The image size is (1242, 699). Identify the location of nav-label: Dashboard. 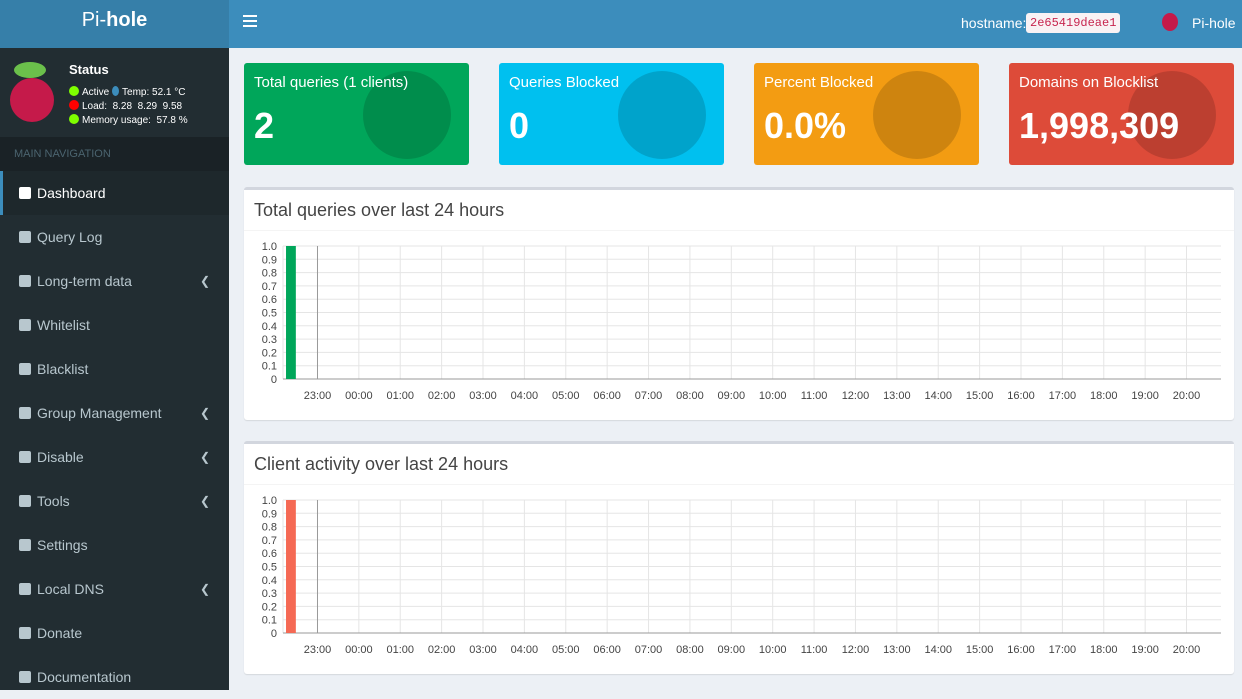
(71, 193).